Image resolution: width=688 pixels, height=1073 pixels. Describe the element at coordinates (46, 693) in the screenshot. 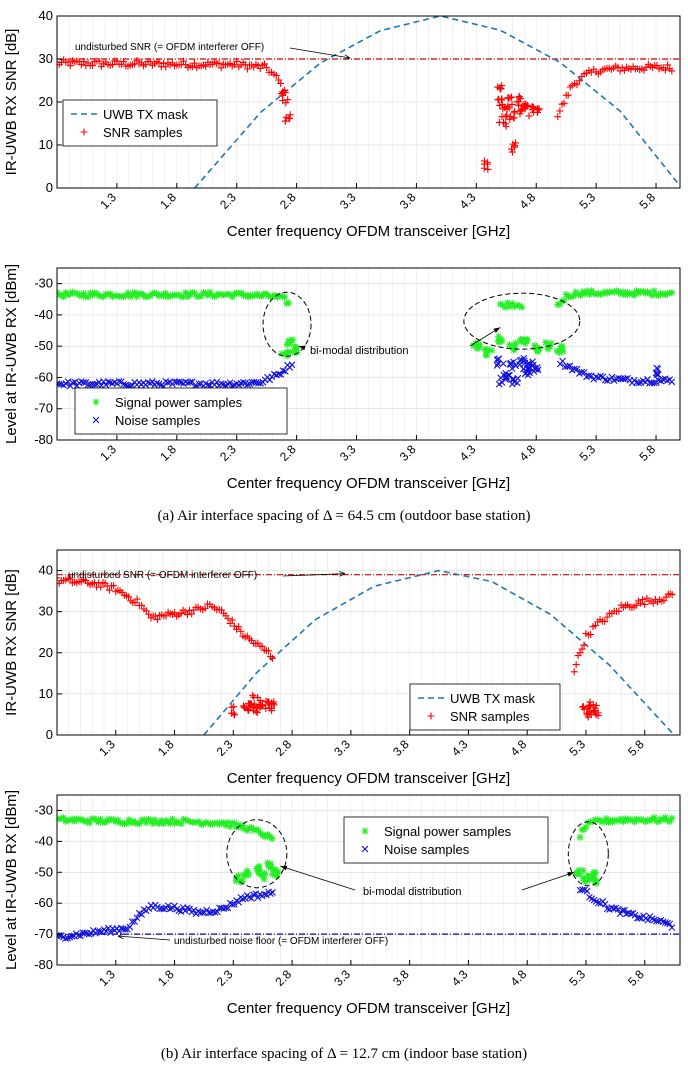

I see `y-tick-label: 10` at that location.